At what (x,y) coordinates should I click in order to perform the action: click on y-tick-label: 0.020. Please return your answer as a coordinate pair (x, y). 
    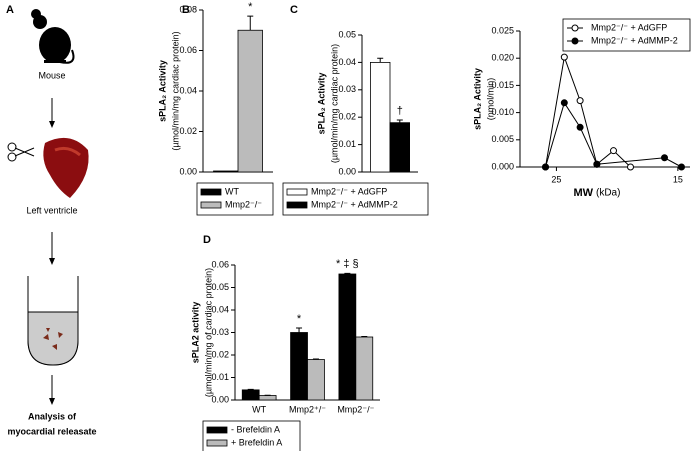
    Looking at the image, I should click on (502, 58).